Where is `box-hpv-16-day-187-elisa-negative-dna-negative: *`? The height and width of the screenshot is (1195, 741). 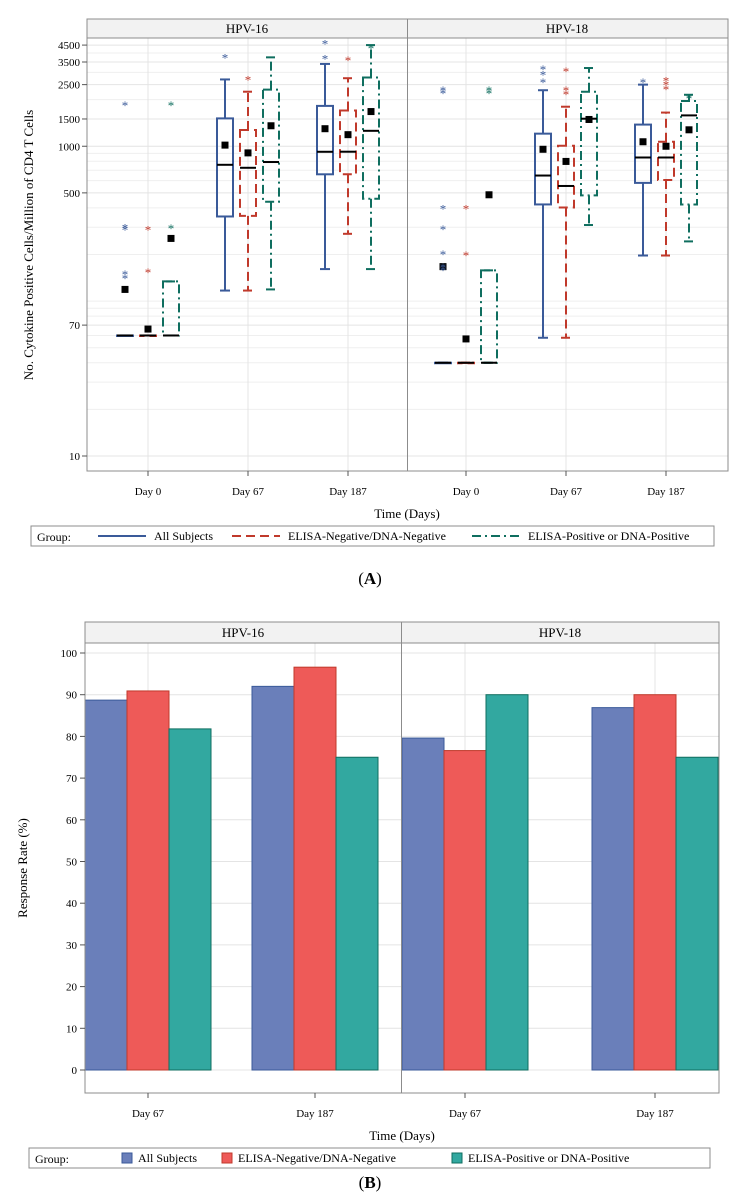
box-hpv-16-day-187-elisa-negative-dna-negative: * is located at coordinates (348, 144).